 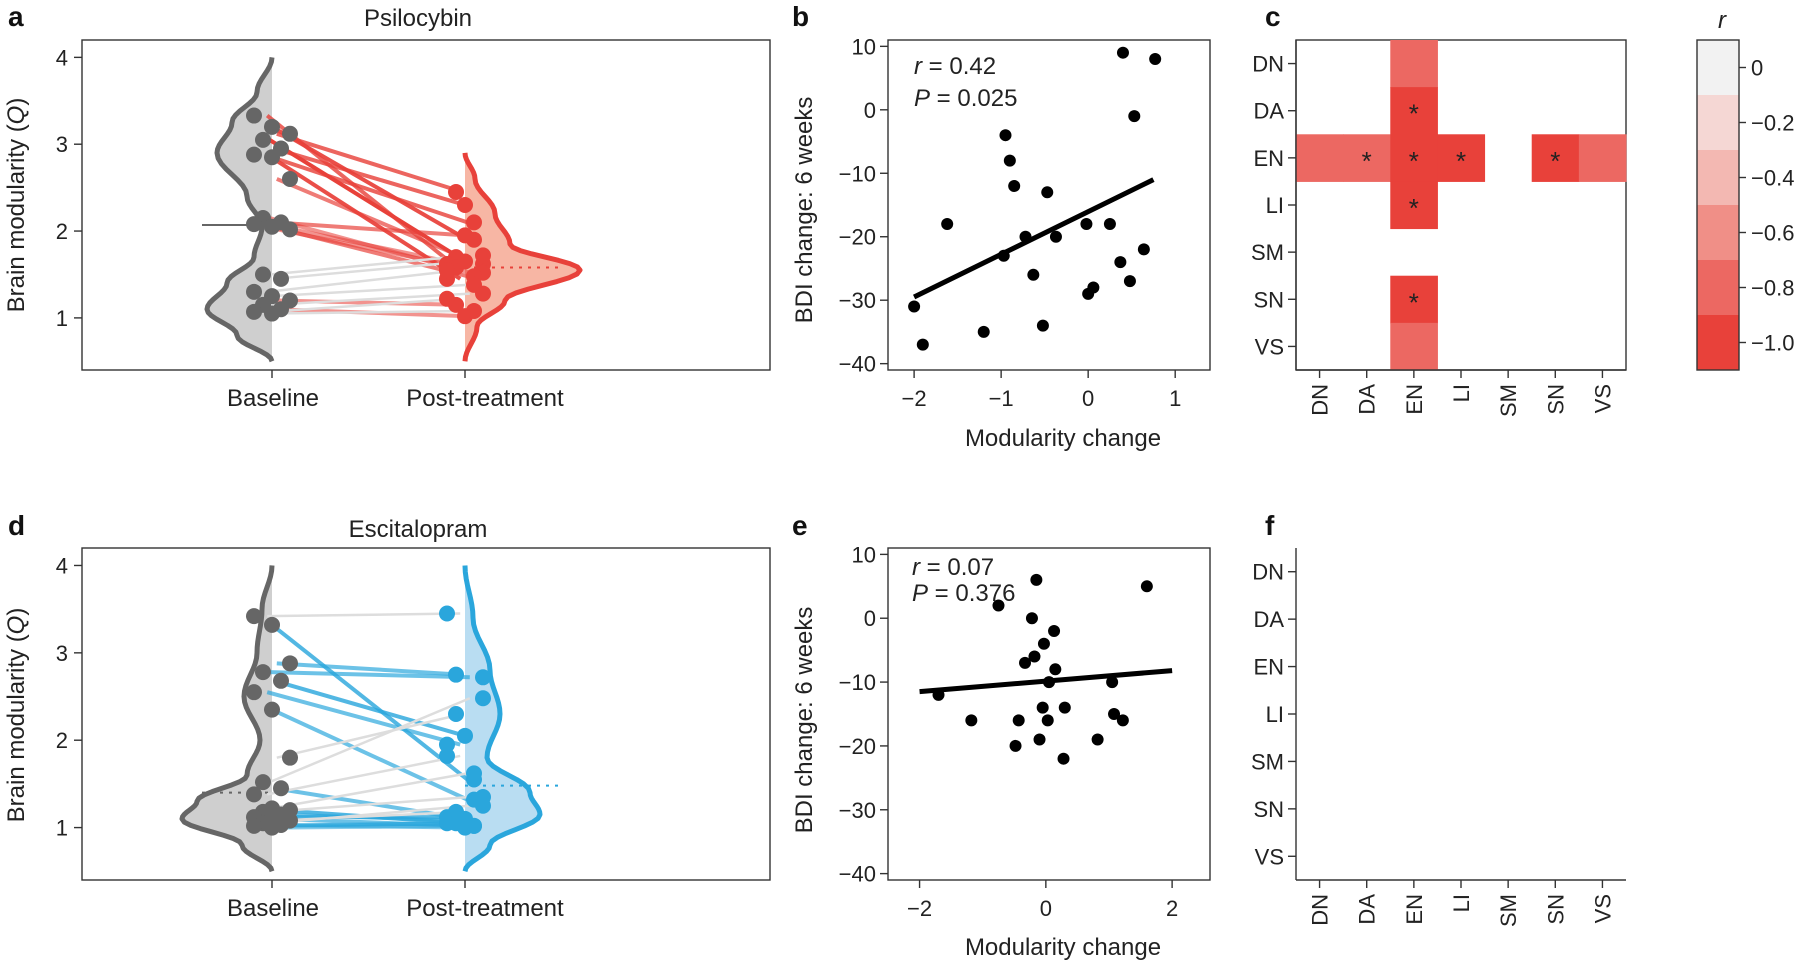 I want to click on panel-letter-b: b, so click(x=800, y=16).